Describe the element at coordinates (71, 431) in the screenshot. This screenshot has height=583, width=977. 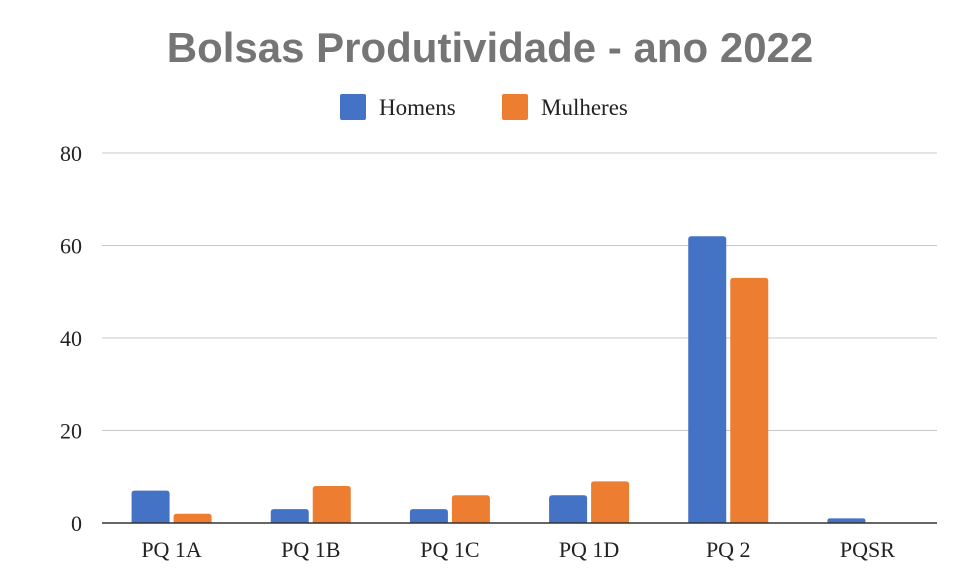
I see `y-tick-label-20: 20` at that location.